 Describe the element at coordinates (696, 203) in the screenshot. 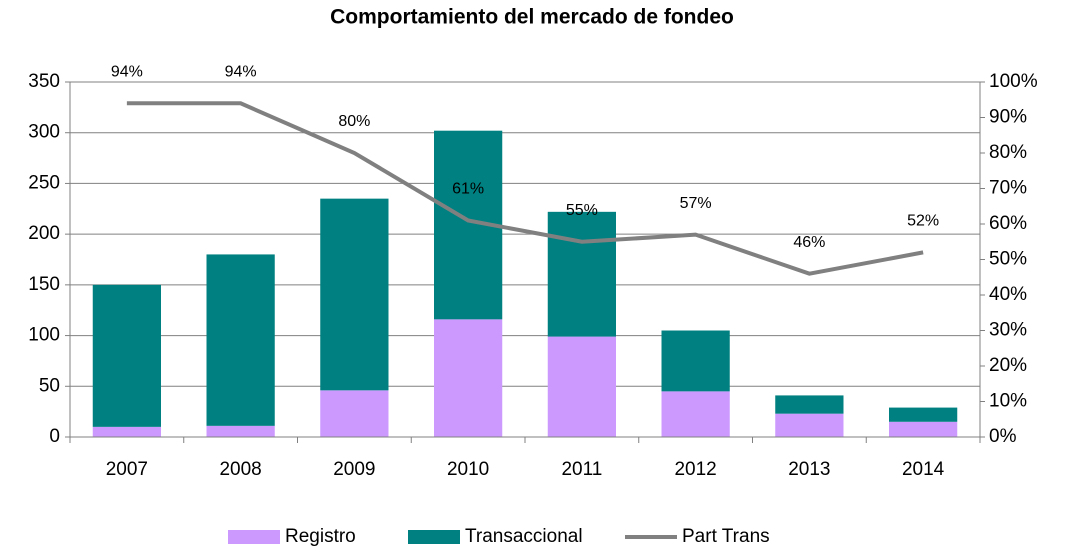

I see `data-label: 57%` at that location.